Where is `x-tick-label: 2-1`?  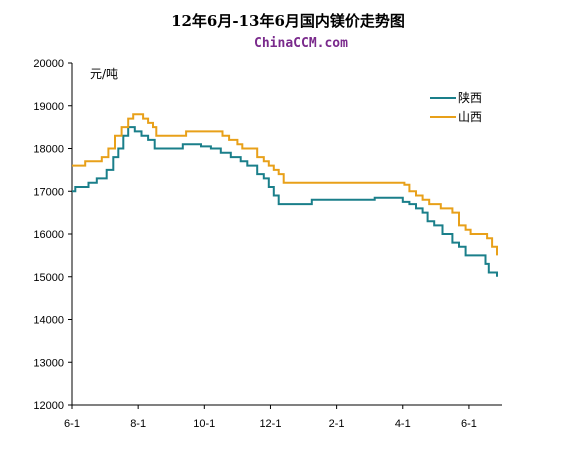 x-tick-label: 2-1 is located at coordinates (337, 424).